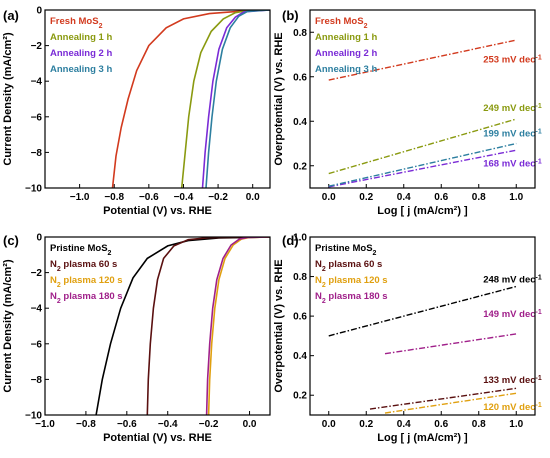  I want to click on x-tick-label: −0.4, so click(168, 424).